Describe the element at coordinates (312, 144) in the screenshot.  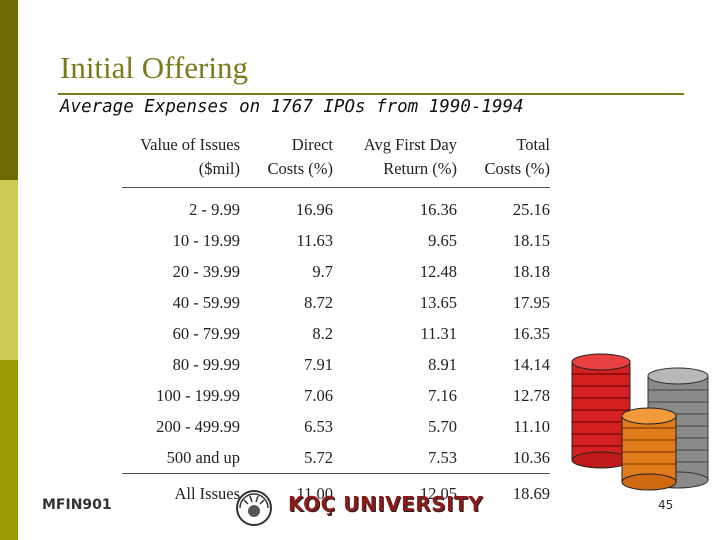
I see `header-direct: Direct` at that location.